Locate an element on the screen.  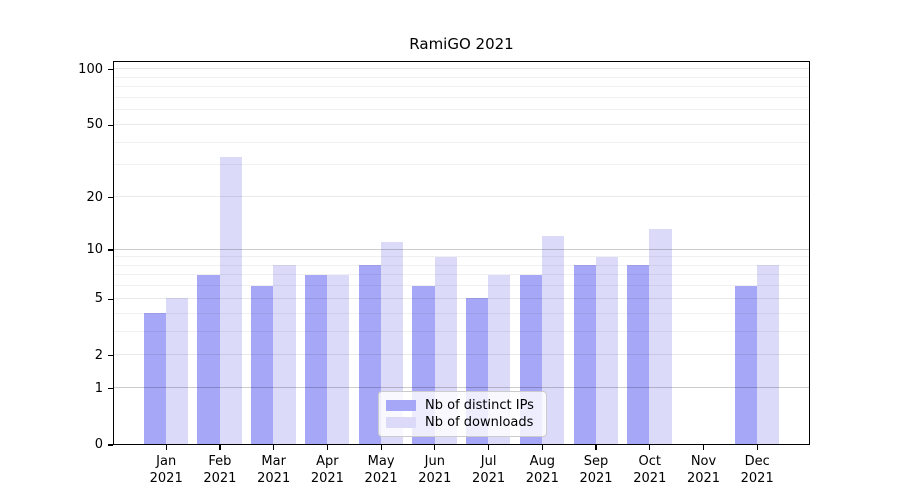
y-tick-label-20: 20 is located at coordinates (94, 197).